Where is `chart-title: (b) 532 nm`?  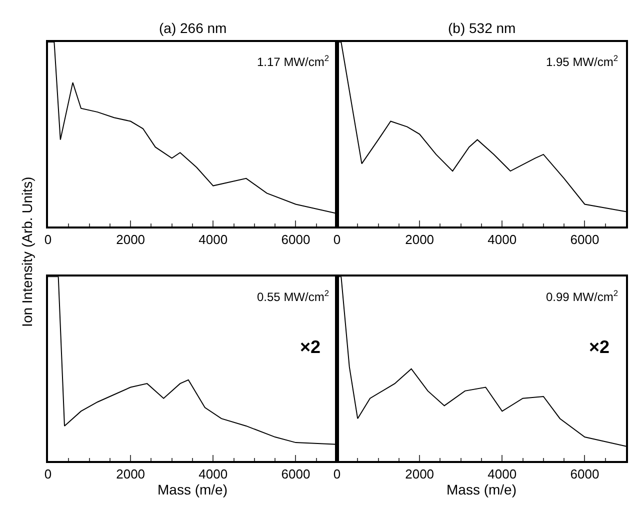 chart-title: (b) 532 nm is located at coordinates (482, 28).